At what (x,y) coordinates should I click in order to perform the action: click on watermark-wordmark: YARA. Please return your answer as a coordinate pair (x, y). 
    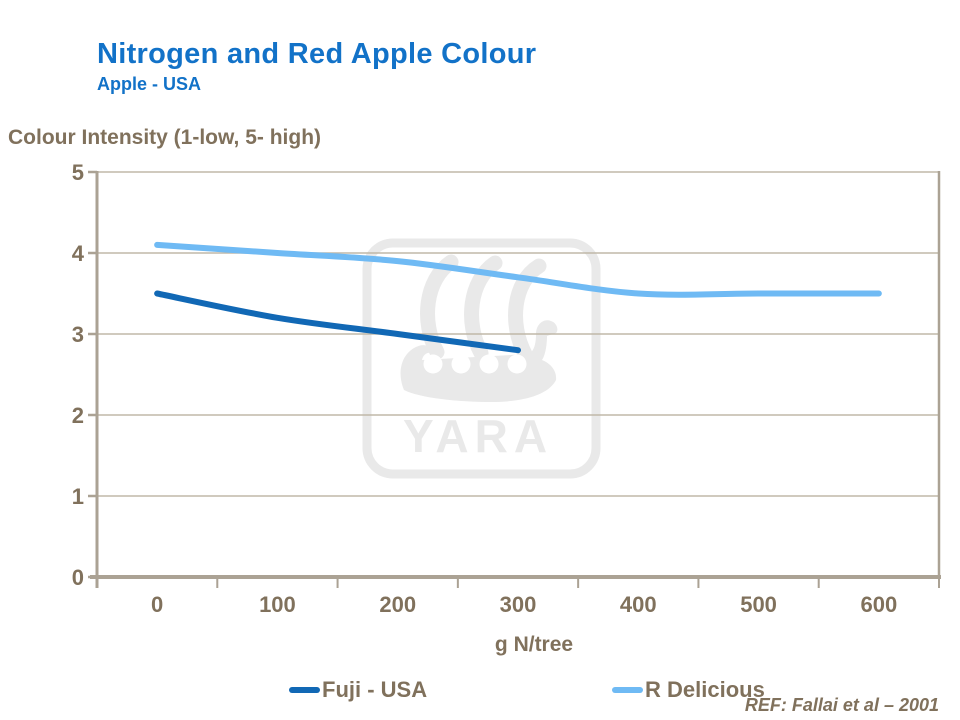
    Looking at the image, I should click on (478, 436).